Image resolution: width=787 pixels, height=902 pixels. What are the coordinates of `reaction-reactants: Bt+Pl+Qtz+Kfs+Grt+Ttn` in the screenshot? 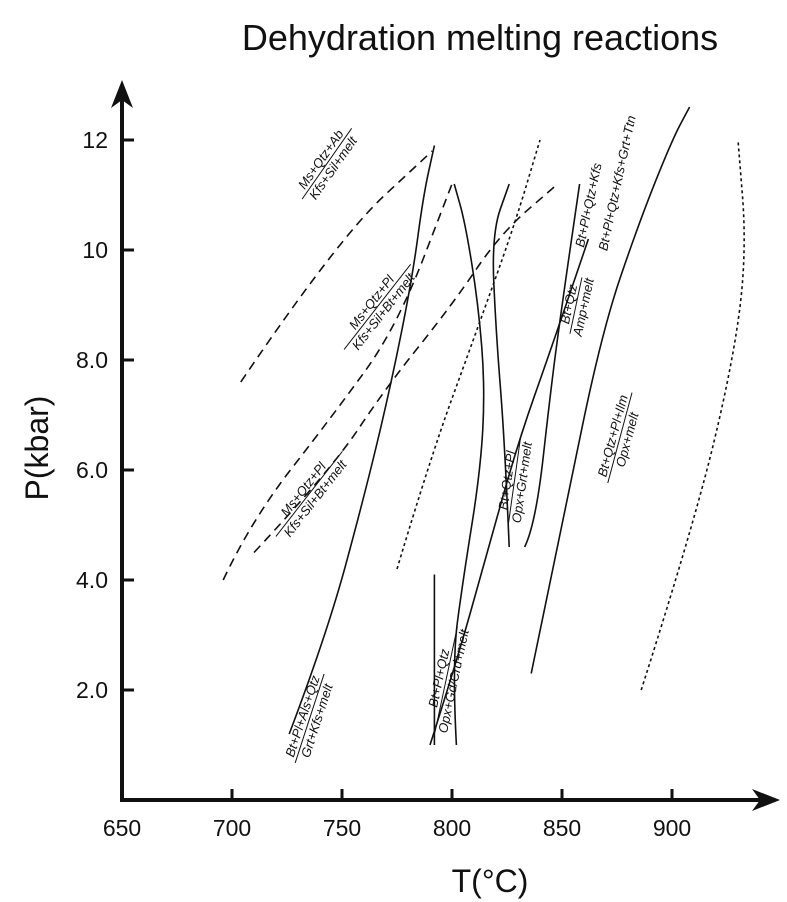 It's located at (616, 183).